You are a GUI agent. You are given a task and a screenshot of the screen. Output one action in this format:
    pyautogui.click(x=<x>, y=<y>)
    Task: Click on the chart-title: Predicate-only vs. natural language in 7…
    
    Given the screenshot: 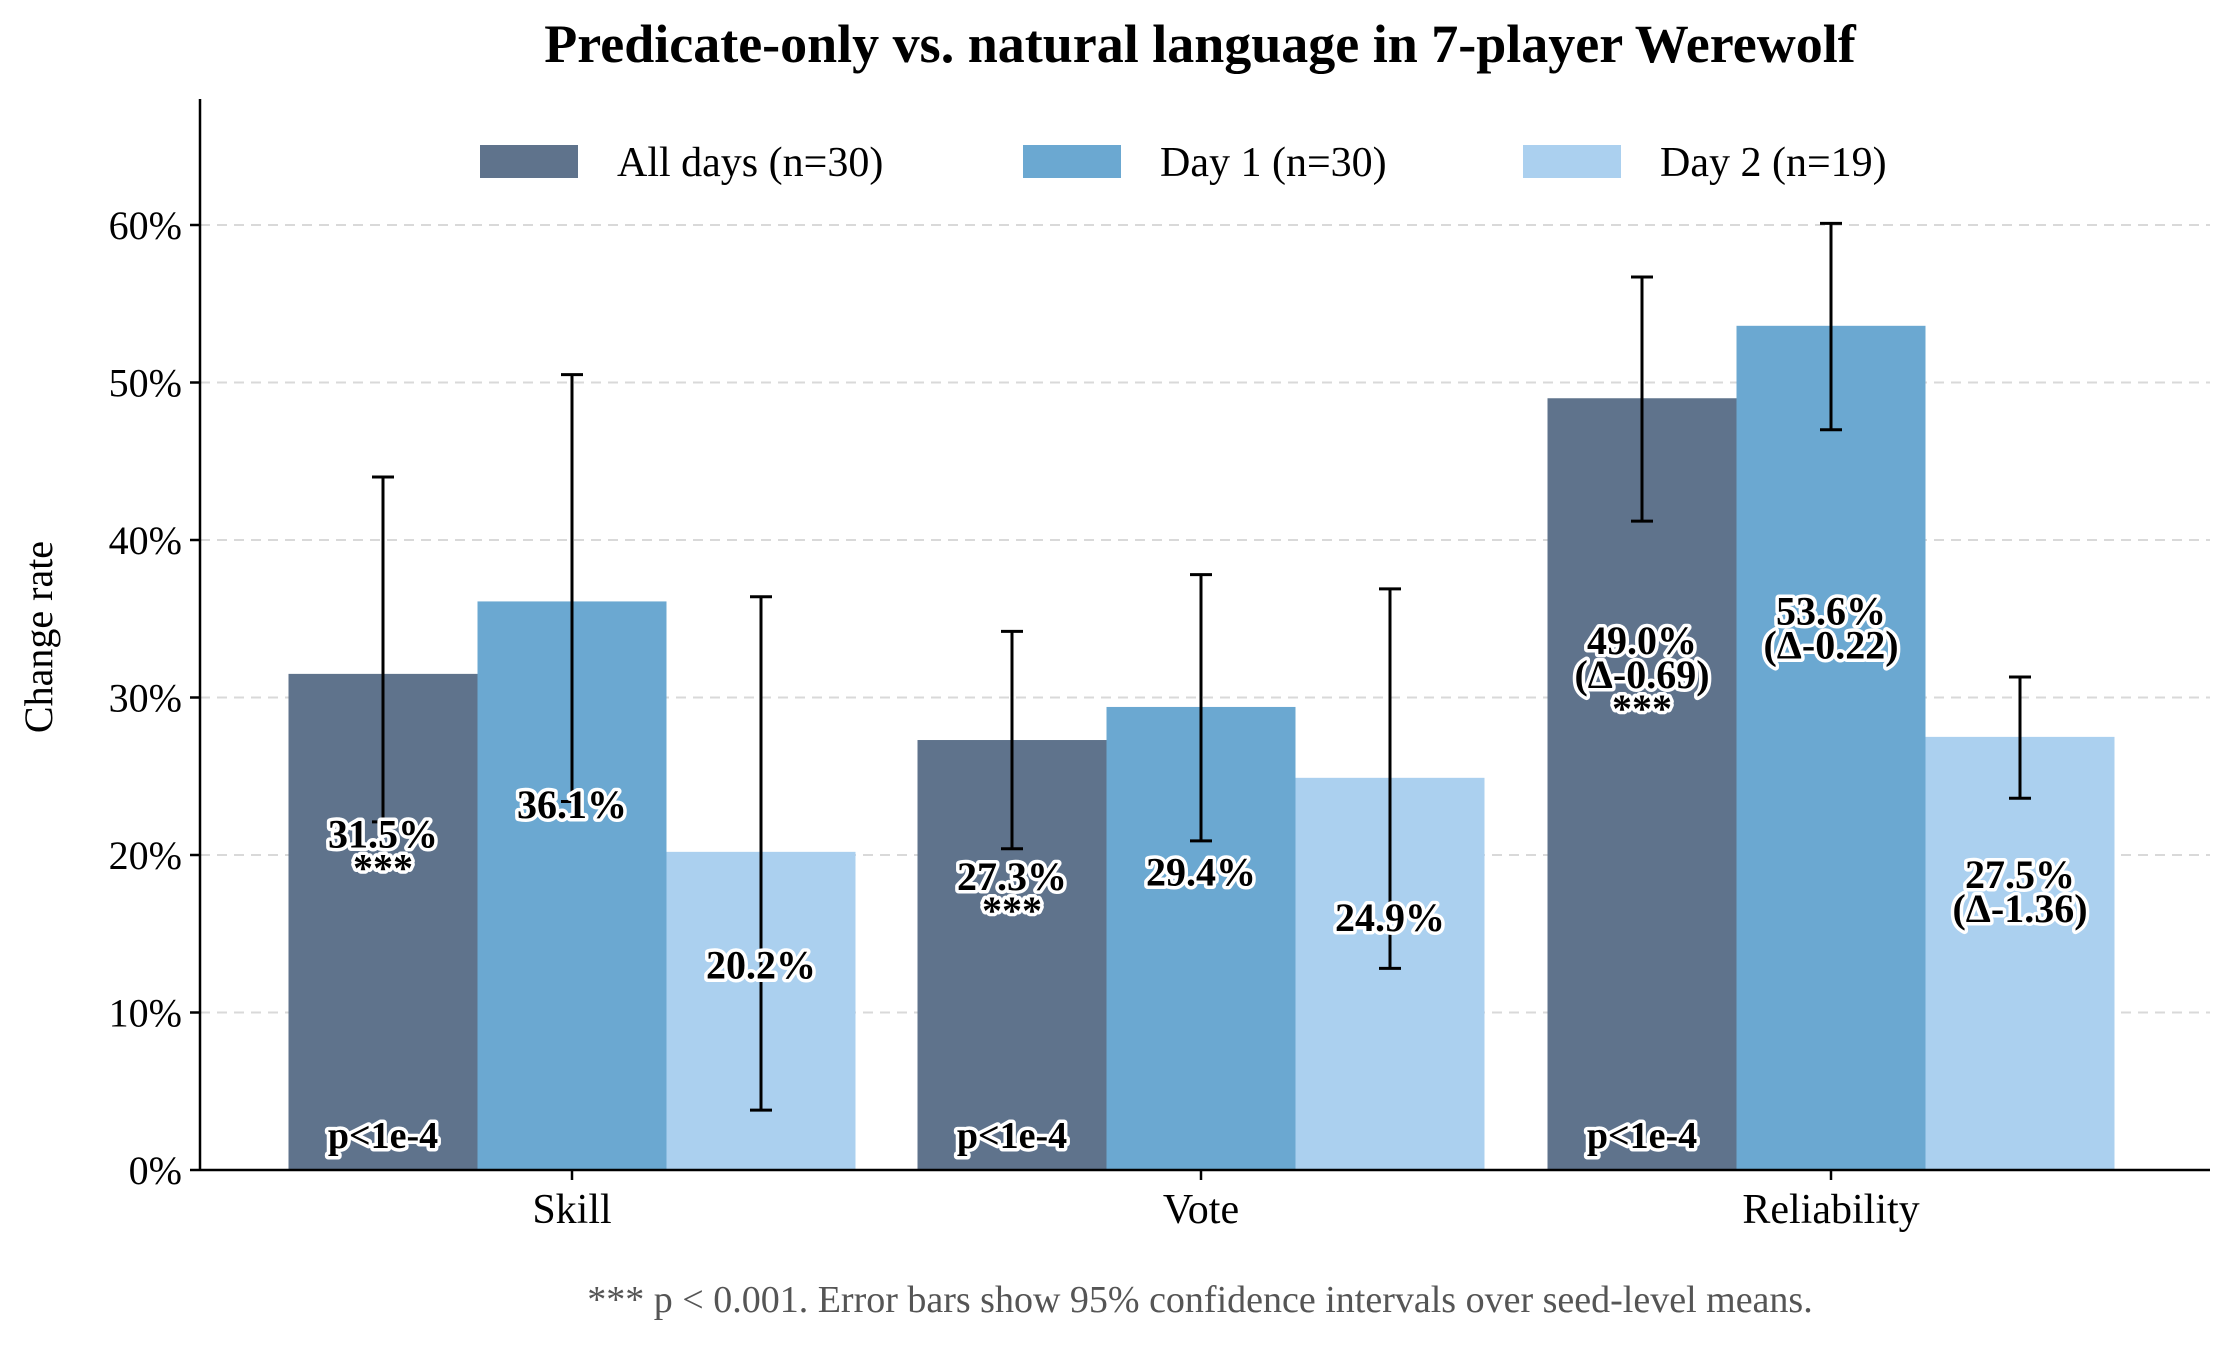 What is the action you would take?
    pyautogui.click(x=1200, y=44)
    